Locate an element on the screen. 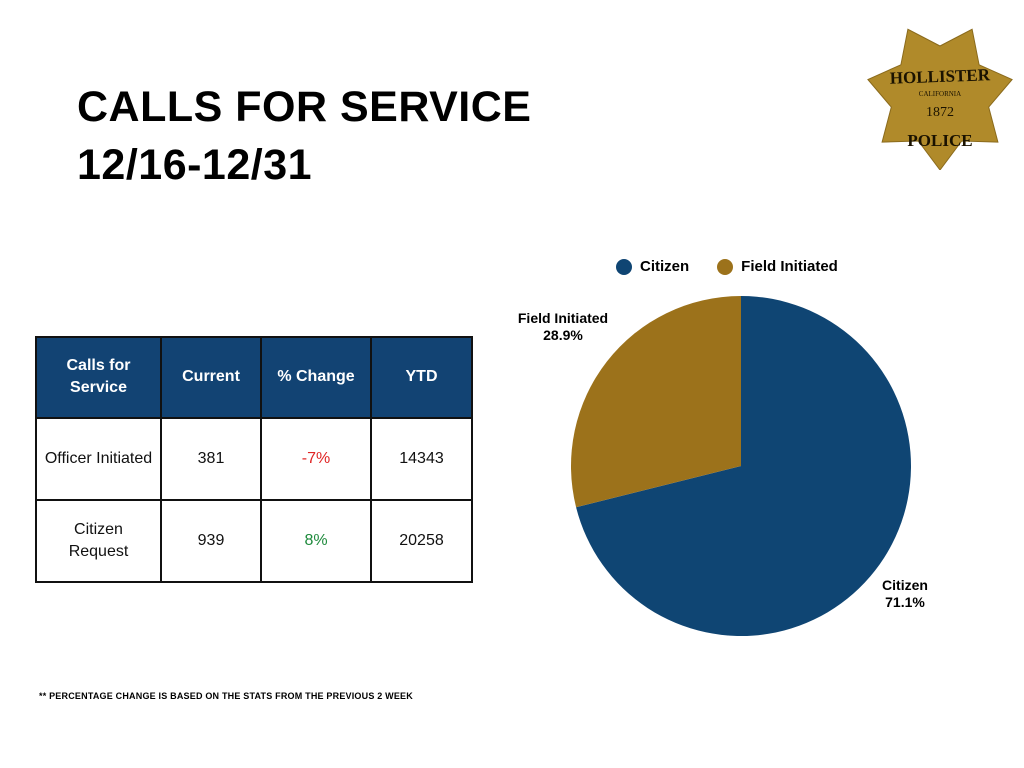 Image resolution: width=1024 pixels, height=768 pixels. cell-ytd: 20258 is located at coordinates (421, 541).